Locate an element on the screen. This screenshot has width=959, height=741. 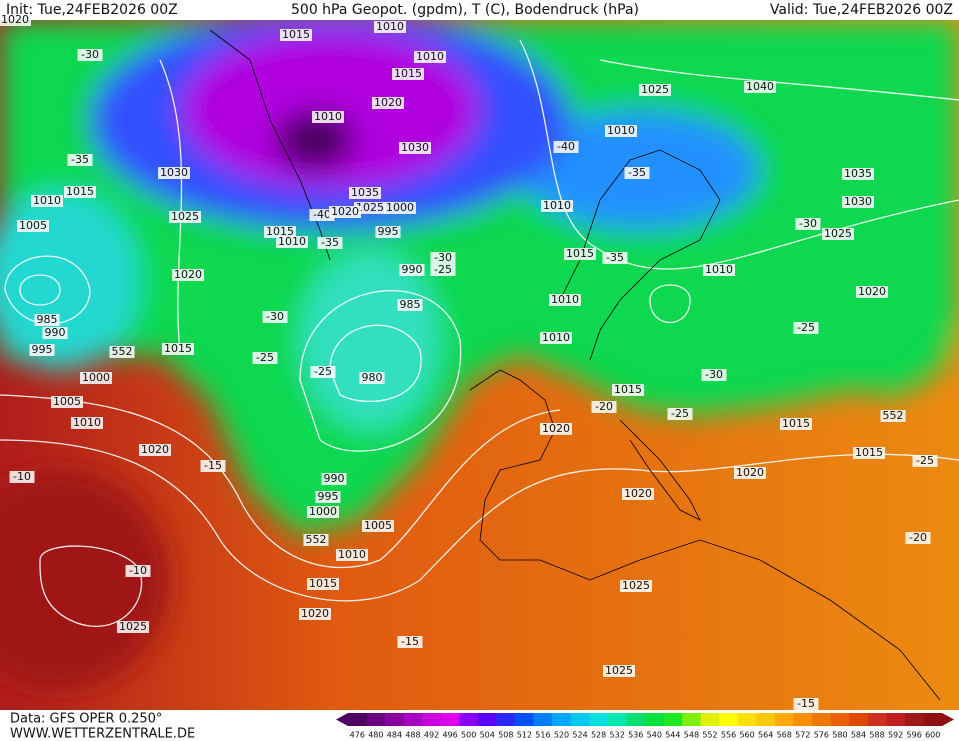
colorbar-label: 592 is located at coordinates (895, 735).